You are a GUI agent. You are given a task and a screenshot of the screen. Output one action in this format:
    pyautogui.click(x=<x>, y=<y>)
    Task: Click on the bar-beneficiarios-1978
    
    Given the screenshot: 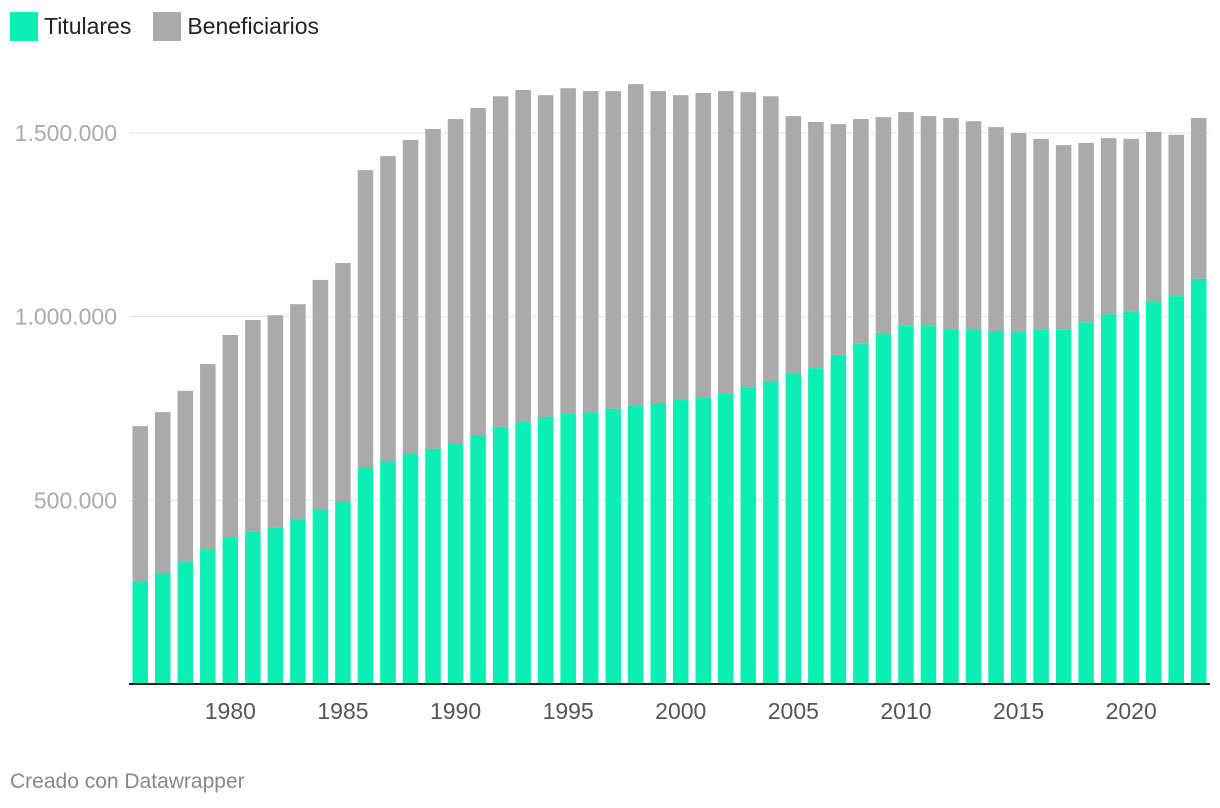 What is the action you would take?
    pyautogui.click(x=185, y=476)
    